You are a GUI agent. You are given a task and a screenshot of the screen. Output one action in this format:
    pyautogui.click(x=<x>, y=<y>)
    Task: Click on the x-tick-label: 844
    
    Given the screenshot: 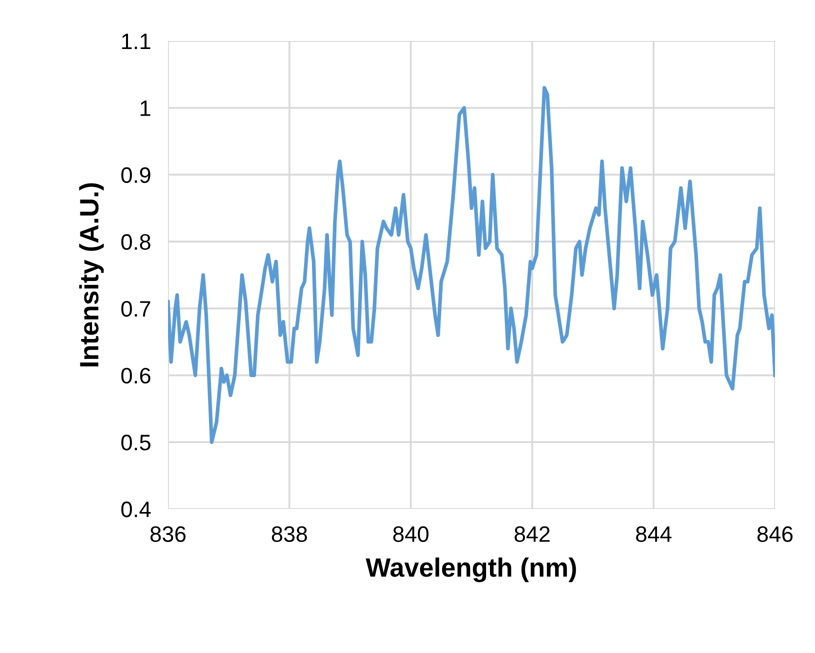 What is the action you would take?
    pyautogui.click(x=654, y=534)
    